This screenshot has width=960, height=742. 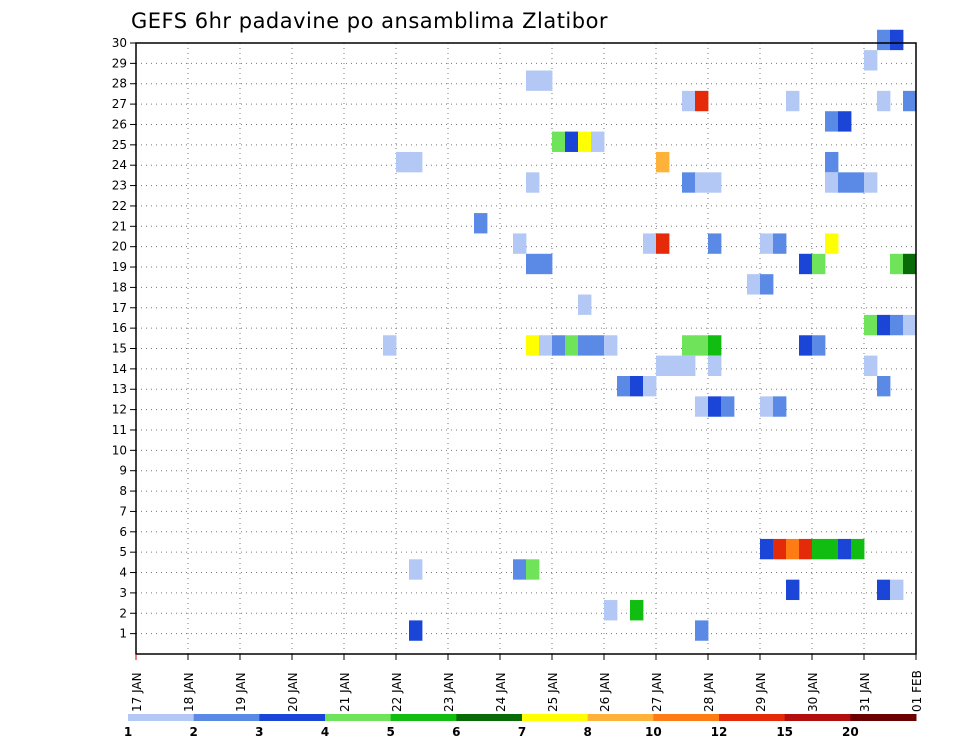 I want to click on colorbar-label: 5, so click(x=390, y=732).